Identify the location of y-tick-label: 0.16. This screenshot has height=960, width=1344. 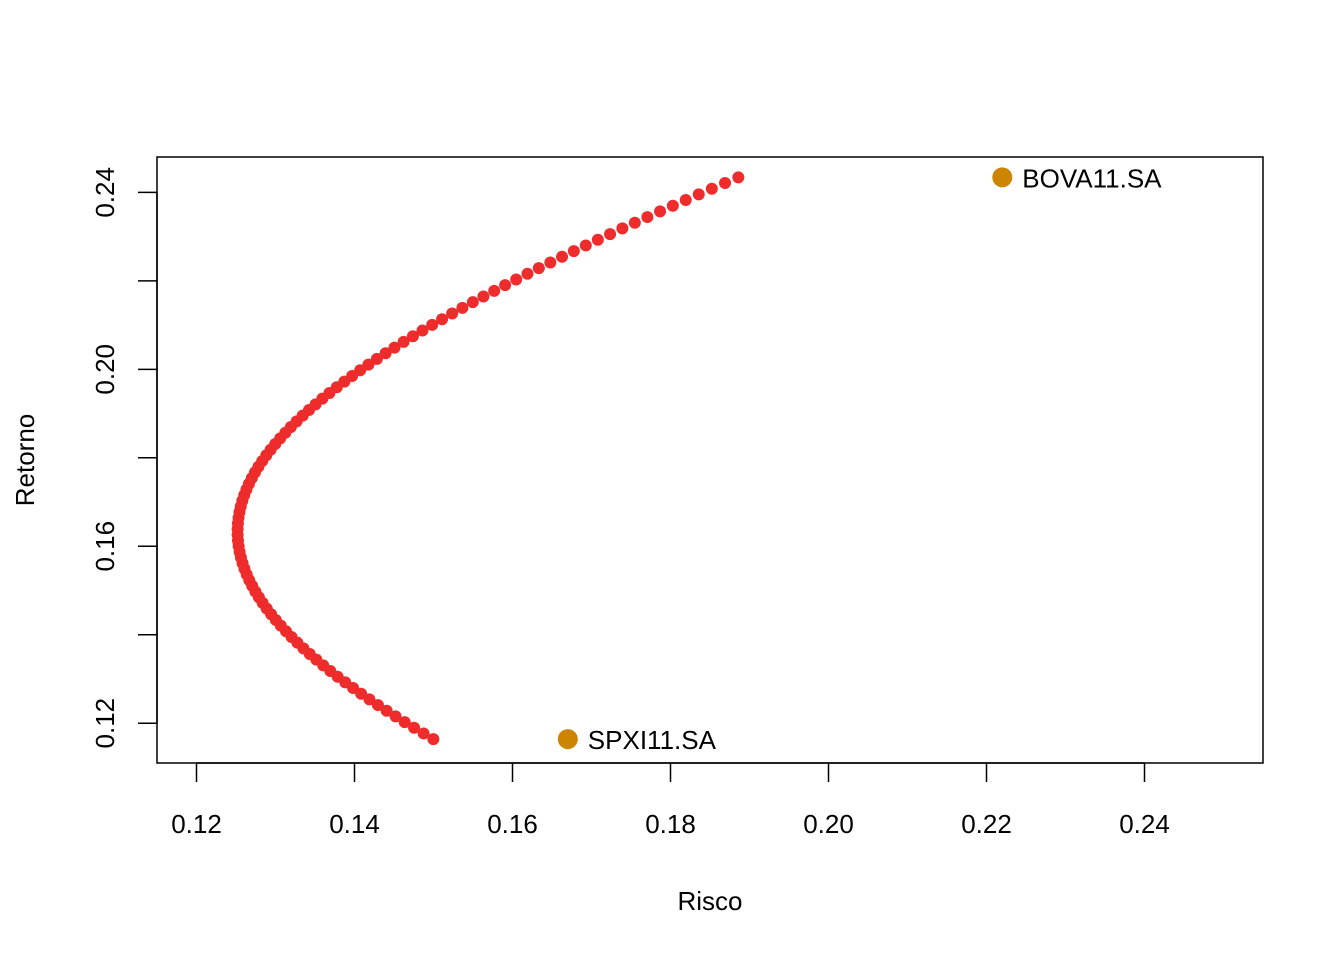
(105, 546).